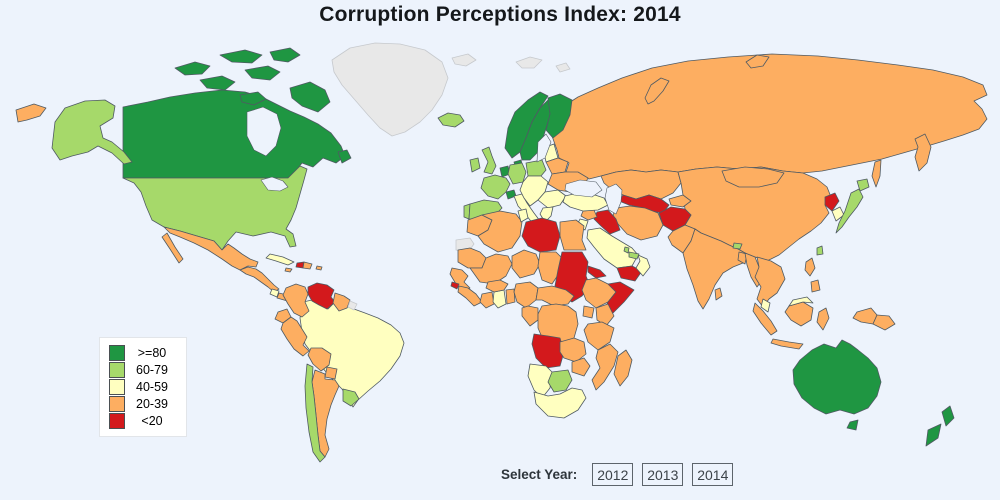 This screenshot has width=1000, height=500. I want to click on country-bhutan, so click(737, 246).